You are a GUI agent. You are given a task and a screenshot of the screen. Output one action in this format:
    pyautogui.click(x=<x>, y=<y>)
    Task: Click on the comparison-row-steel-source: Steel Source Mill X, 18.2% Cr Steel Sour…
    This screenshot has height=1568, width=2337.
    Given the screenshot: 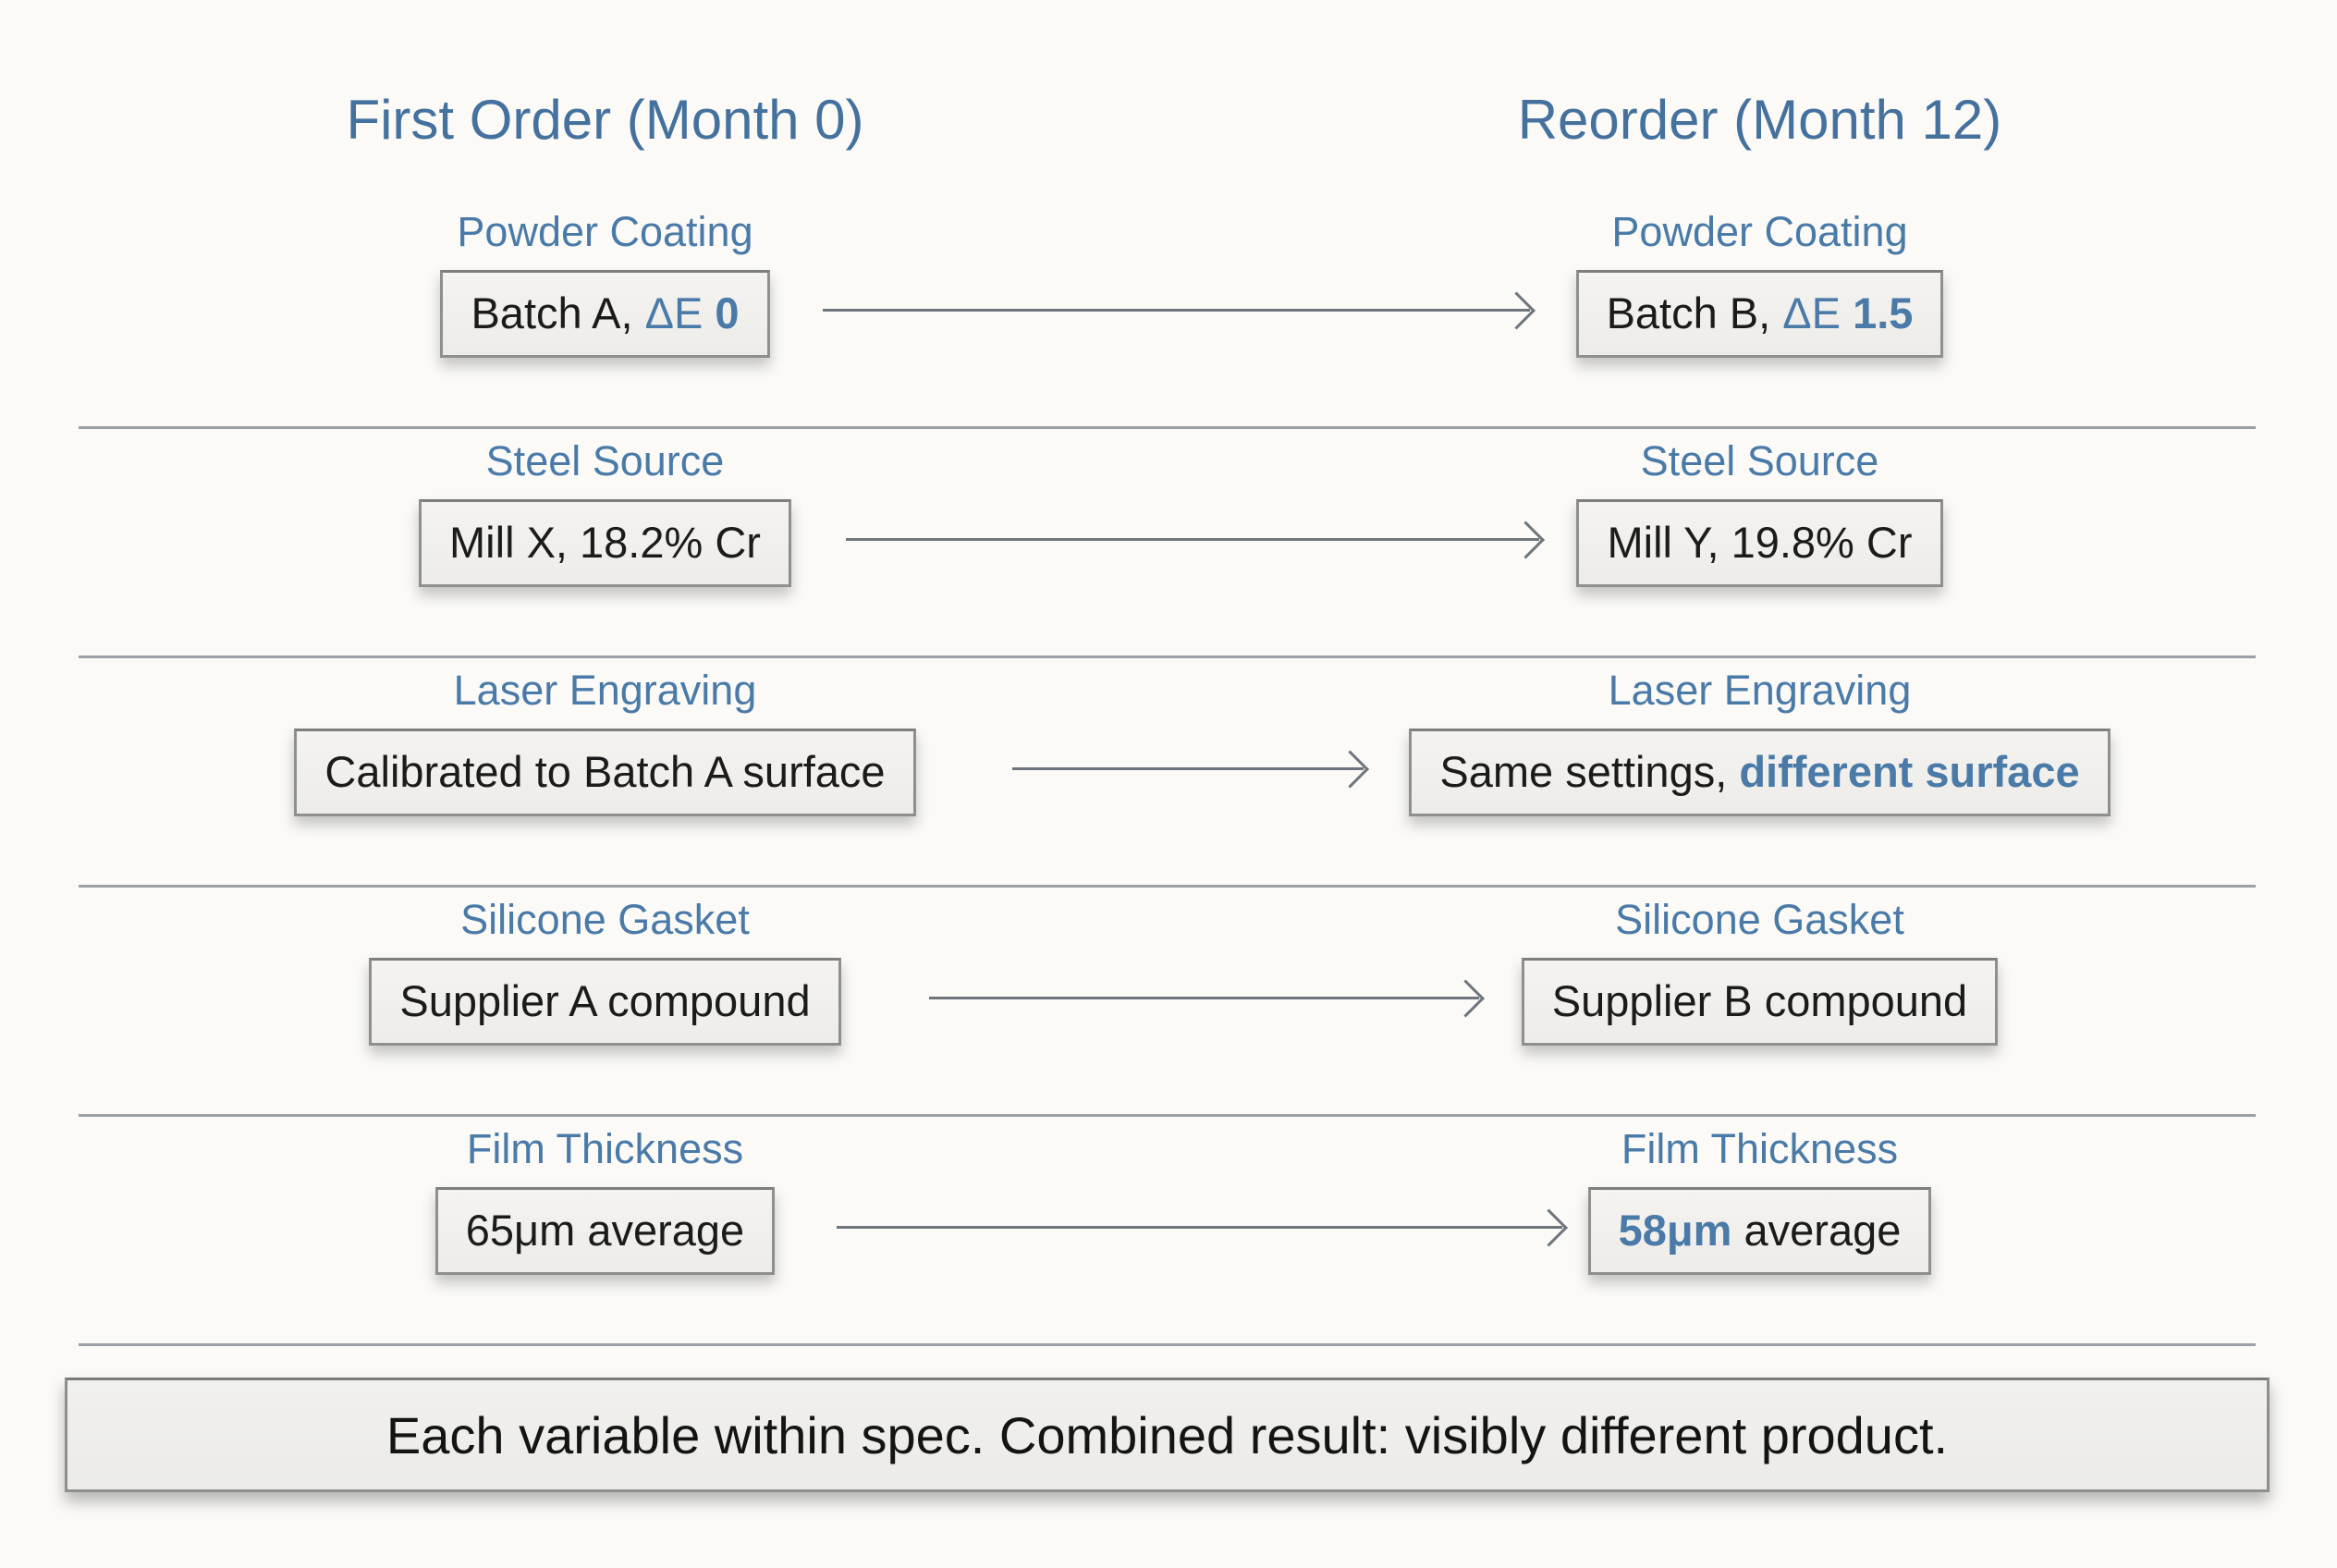 What is the action you would take?
    pyautogui.click(x=1168, y=543)
    